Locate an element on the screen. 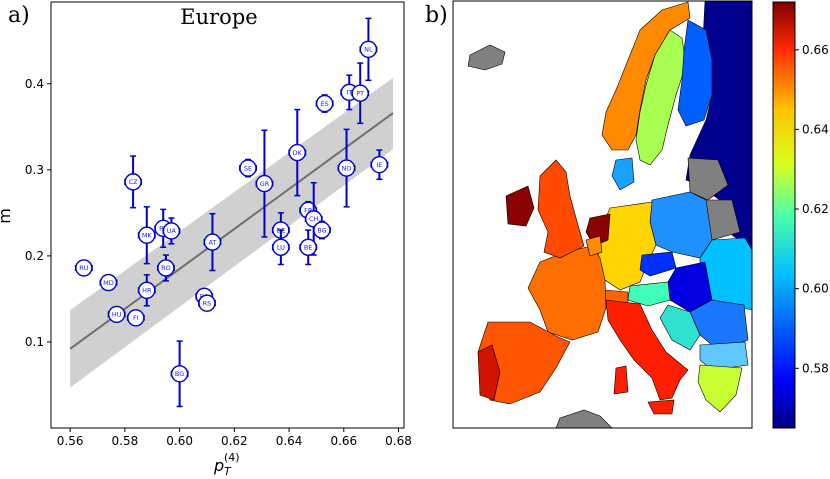  point-label: FI is located at coordinates (136, 318).